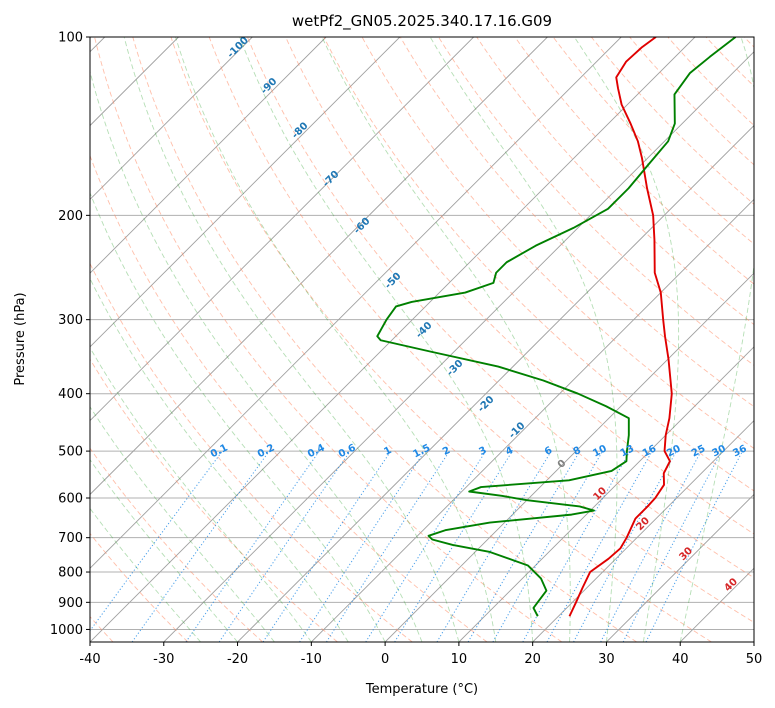 The height and width of the screenshot is (708, 775). Describe the element at coordinates (238, 48) in the screenshot. I see `frost-label-0: -100` at that location.